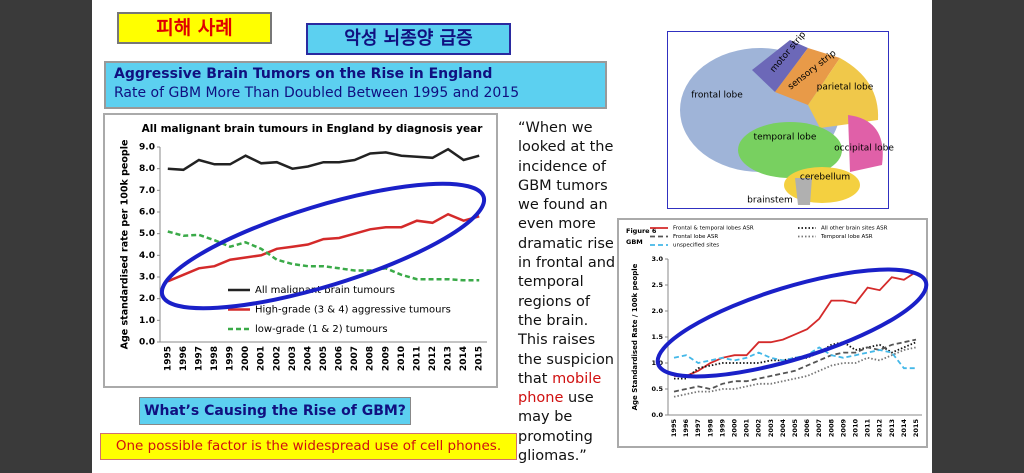 This screenshot has height=473, width=1024. Describe the element at coordinates (194, 28) in the screenshot. I see `tag: 피해 사례` at that location.